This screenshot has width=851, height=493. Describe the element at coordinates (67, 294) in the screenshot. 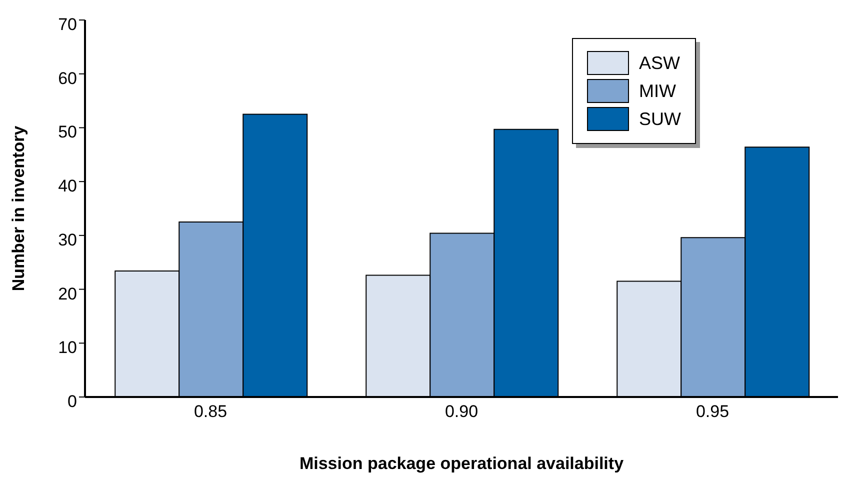

I see `y-tick-label: 20` at that location.